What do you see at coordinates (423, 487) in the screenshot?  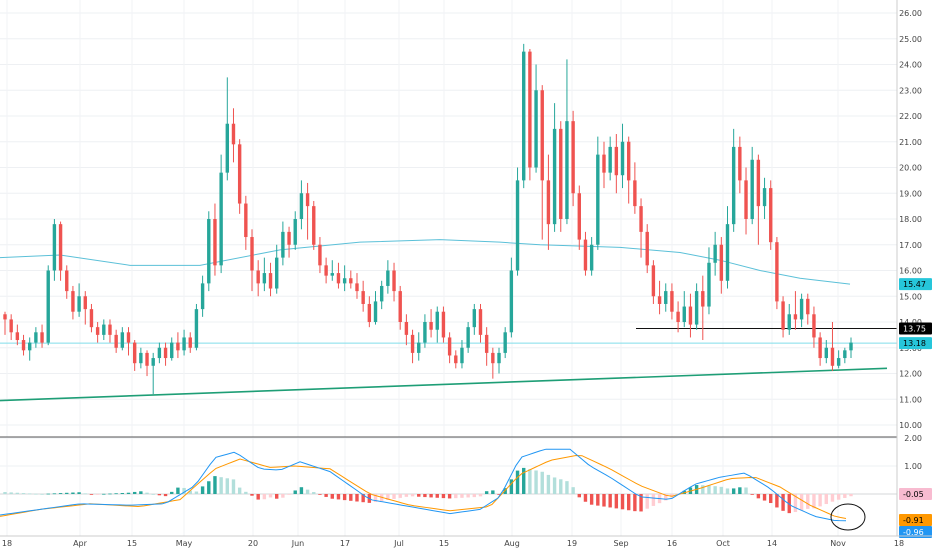 I see `macd-signal-line` at bounding box center [423, 487].